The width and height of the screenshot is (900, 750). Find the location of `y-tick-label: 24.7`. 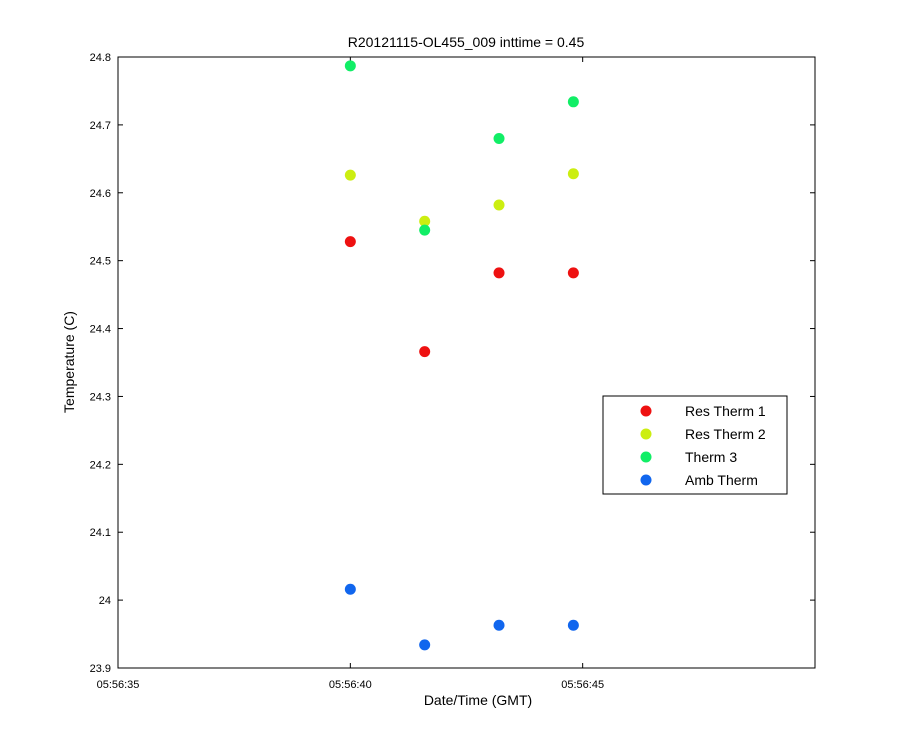

y-tick-label: 24.7 is located at coordinates (100, 126).